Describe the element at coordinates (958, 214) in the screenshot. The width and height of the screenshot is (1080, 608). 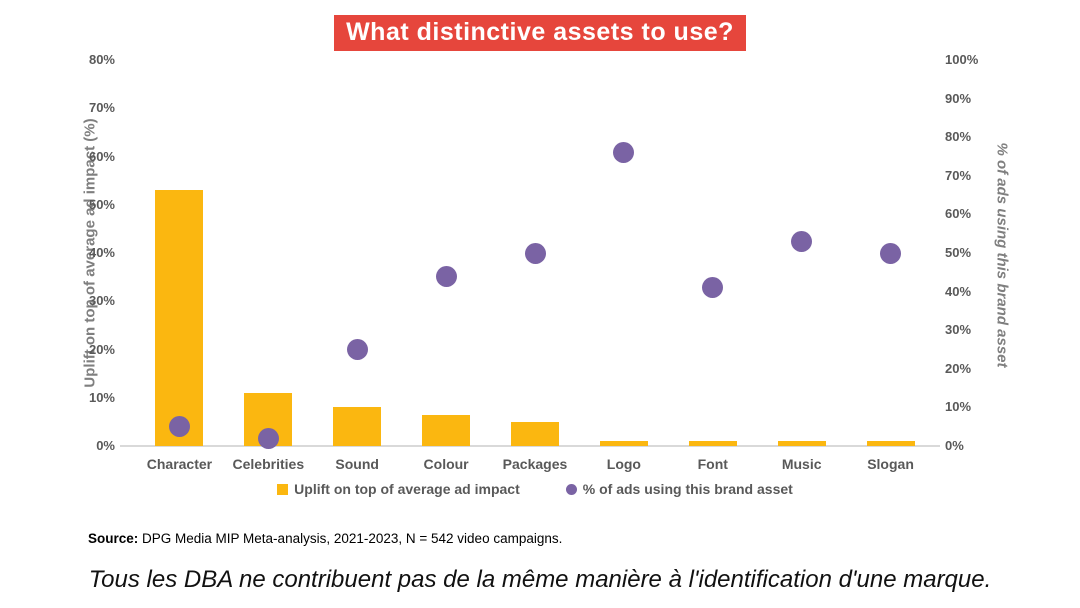
I see `right-axis-tick: 60%` at that location.